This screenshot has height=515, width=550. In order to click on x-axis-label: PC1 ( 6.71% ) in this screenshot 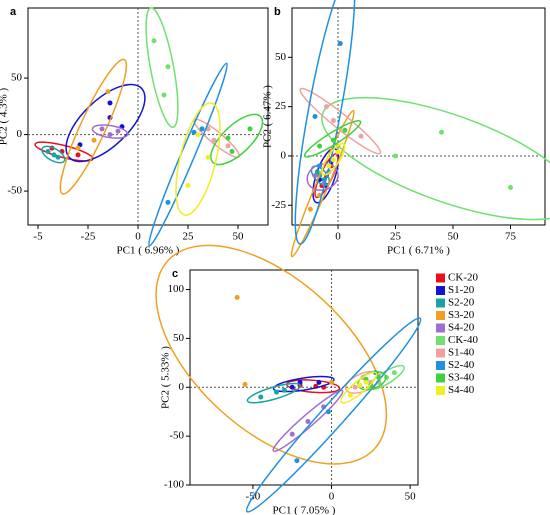, I will do `click(418, 251)`.